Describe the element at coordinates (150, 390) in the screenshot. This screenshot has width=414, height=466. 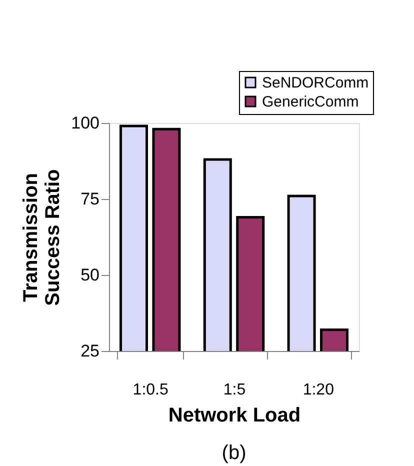
I see `x-tick-label: 1:0.5` at that location.